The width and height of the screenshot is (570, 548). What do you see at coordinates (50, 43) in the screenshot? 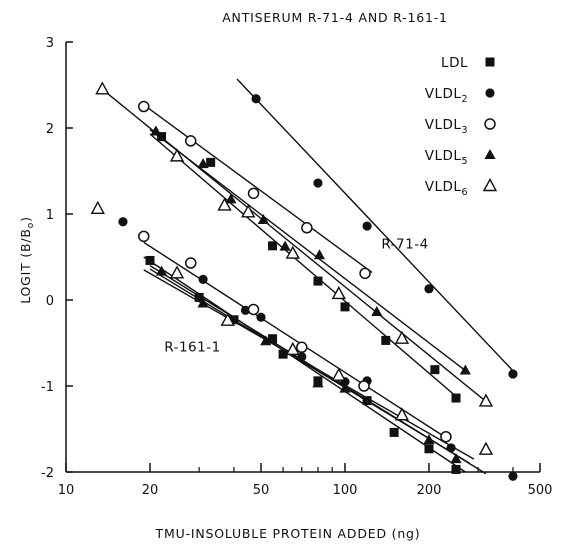
I see `y-tick-label: 3` at bounding box center [50, 43].